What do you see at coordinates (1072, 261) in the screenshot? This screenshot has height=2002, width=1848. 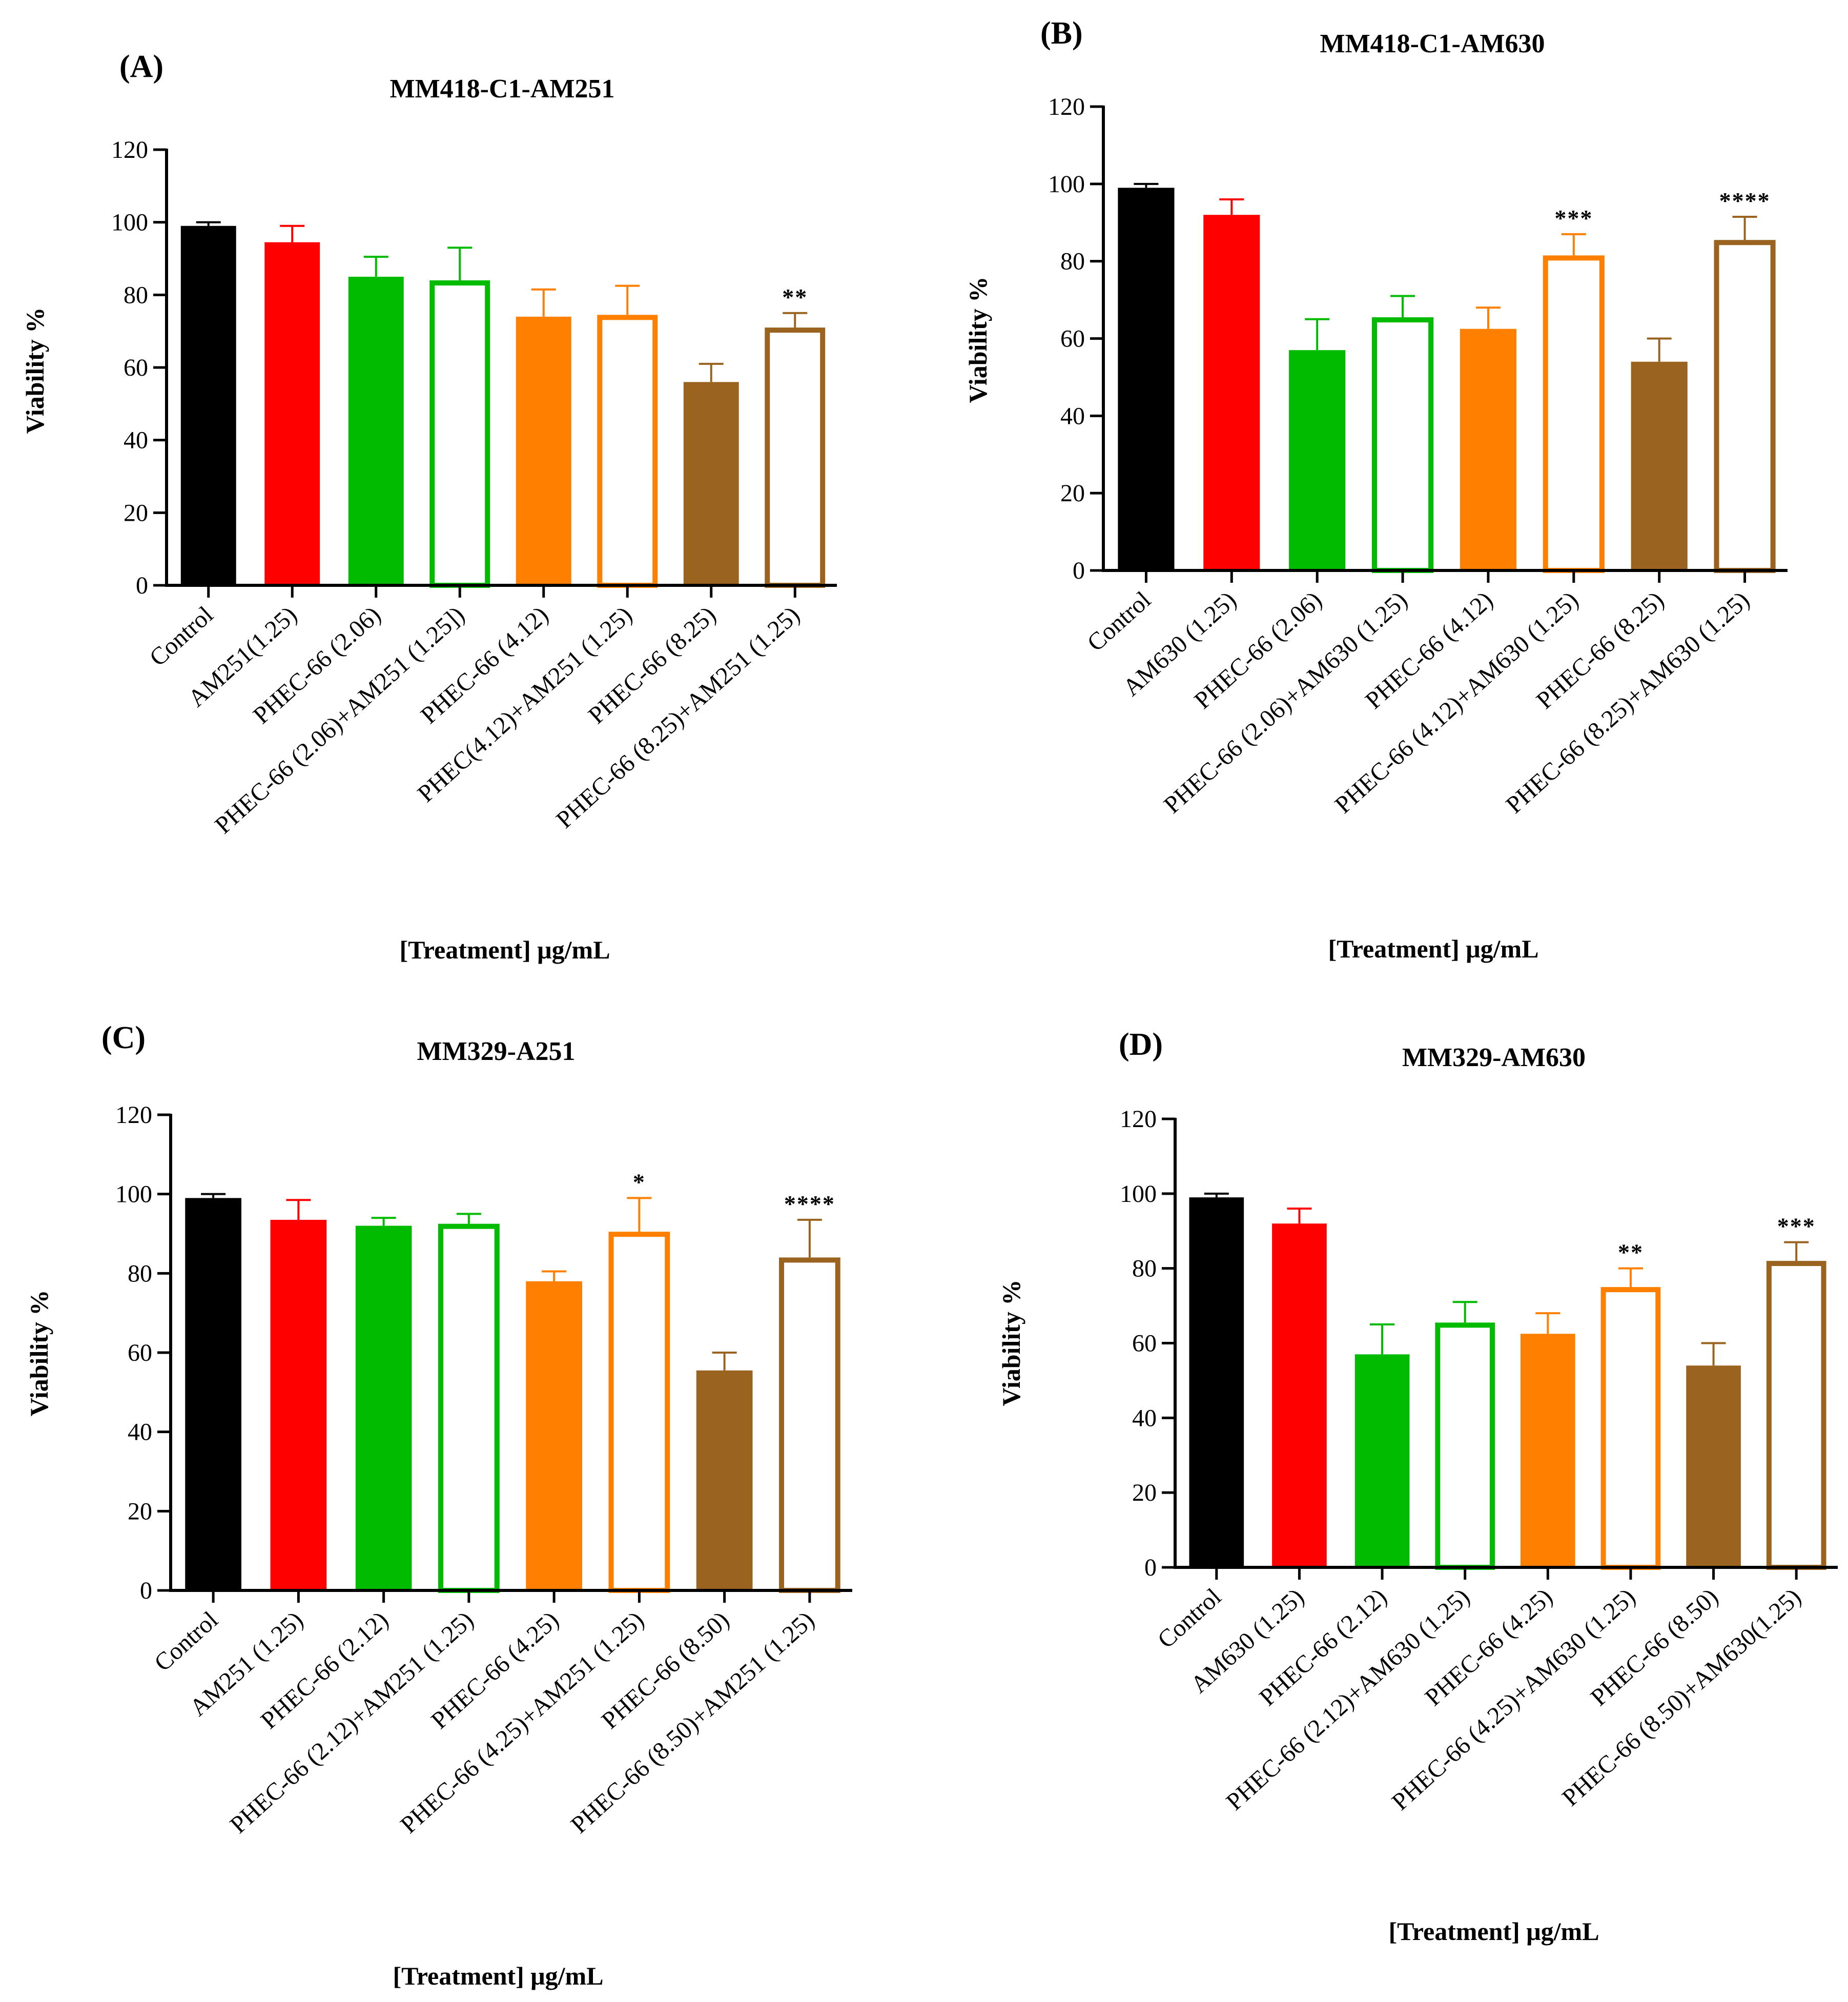 I see `p1-y-tick-label-4: 80` at bounding box center [1072, 261].